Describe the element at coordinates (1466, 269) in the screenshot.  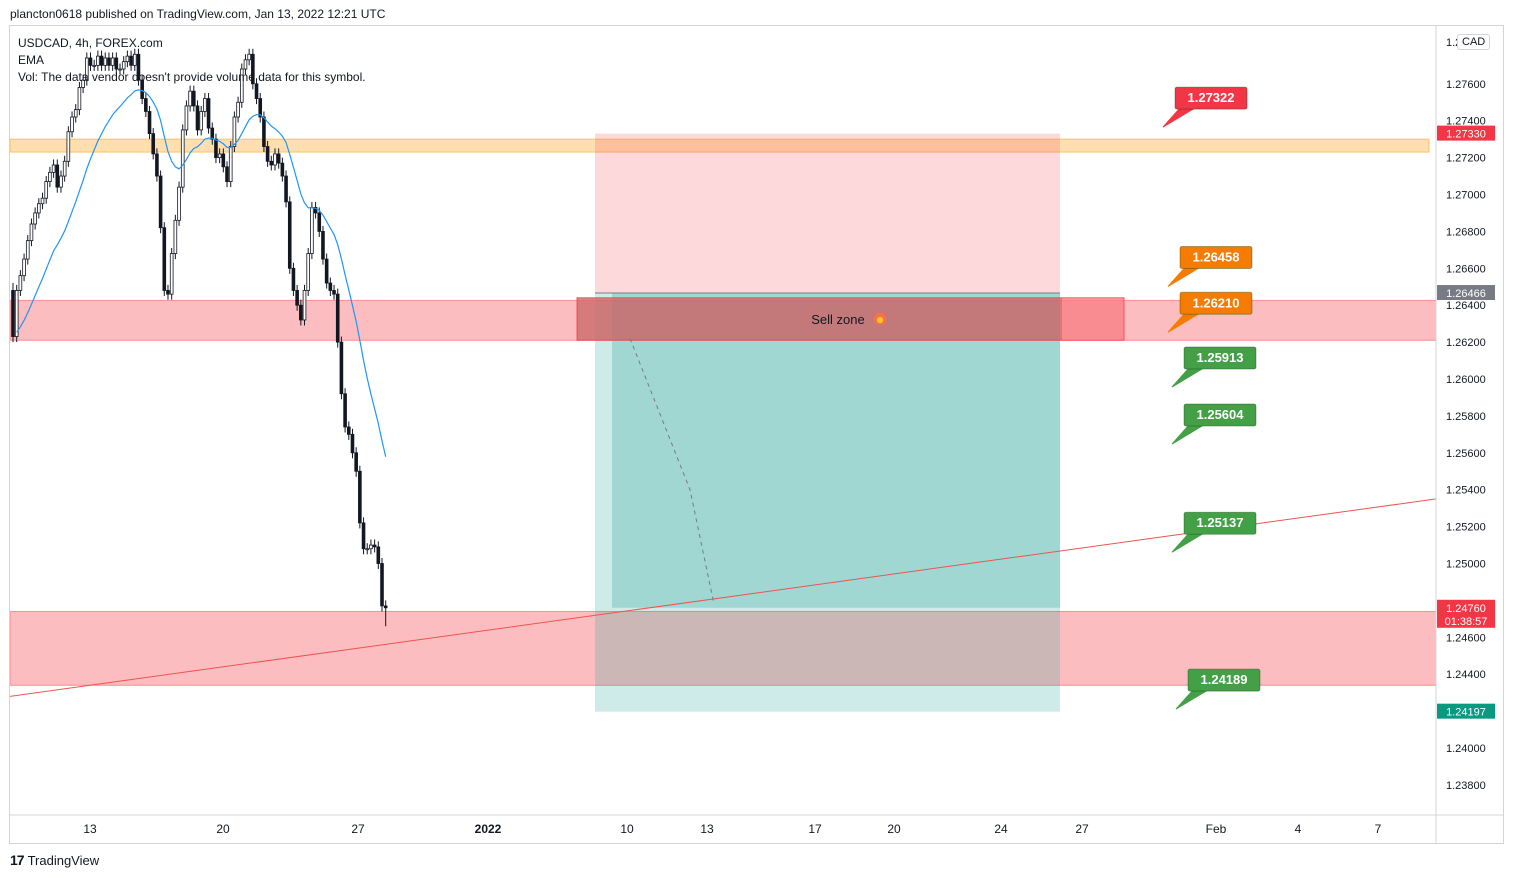
I see `y-tick-label: 1.26600` at that location.